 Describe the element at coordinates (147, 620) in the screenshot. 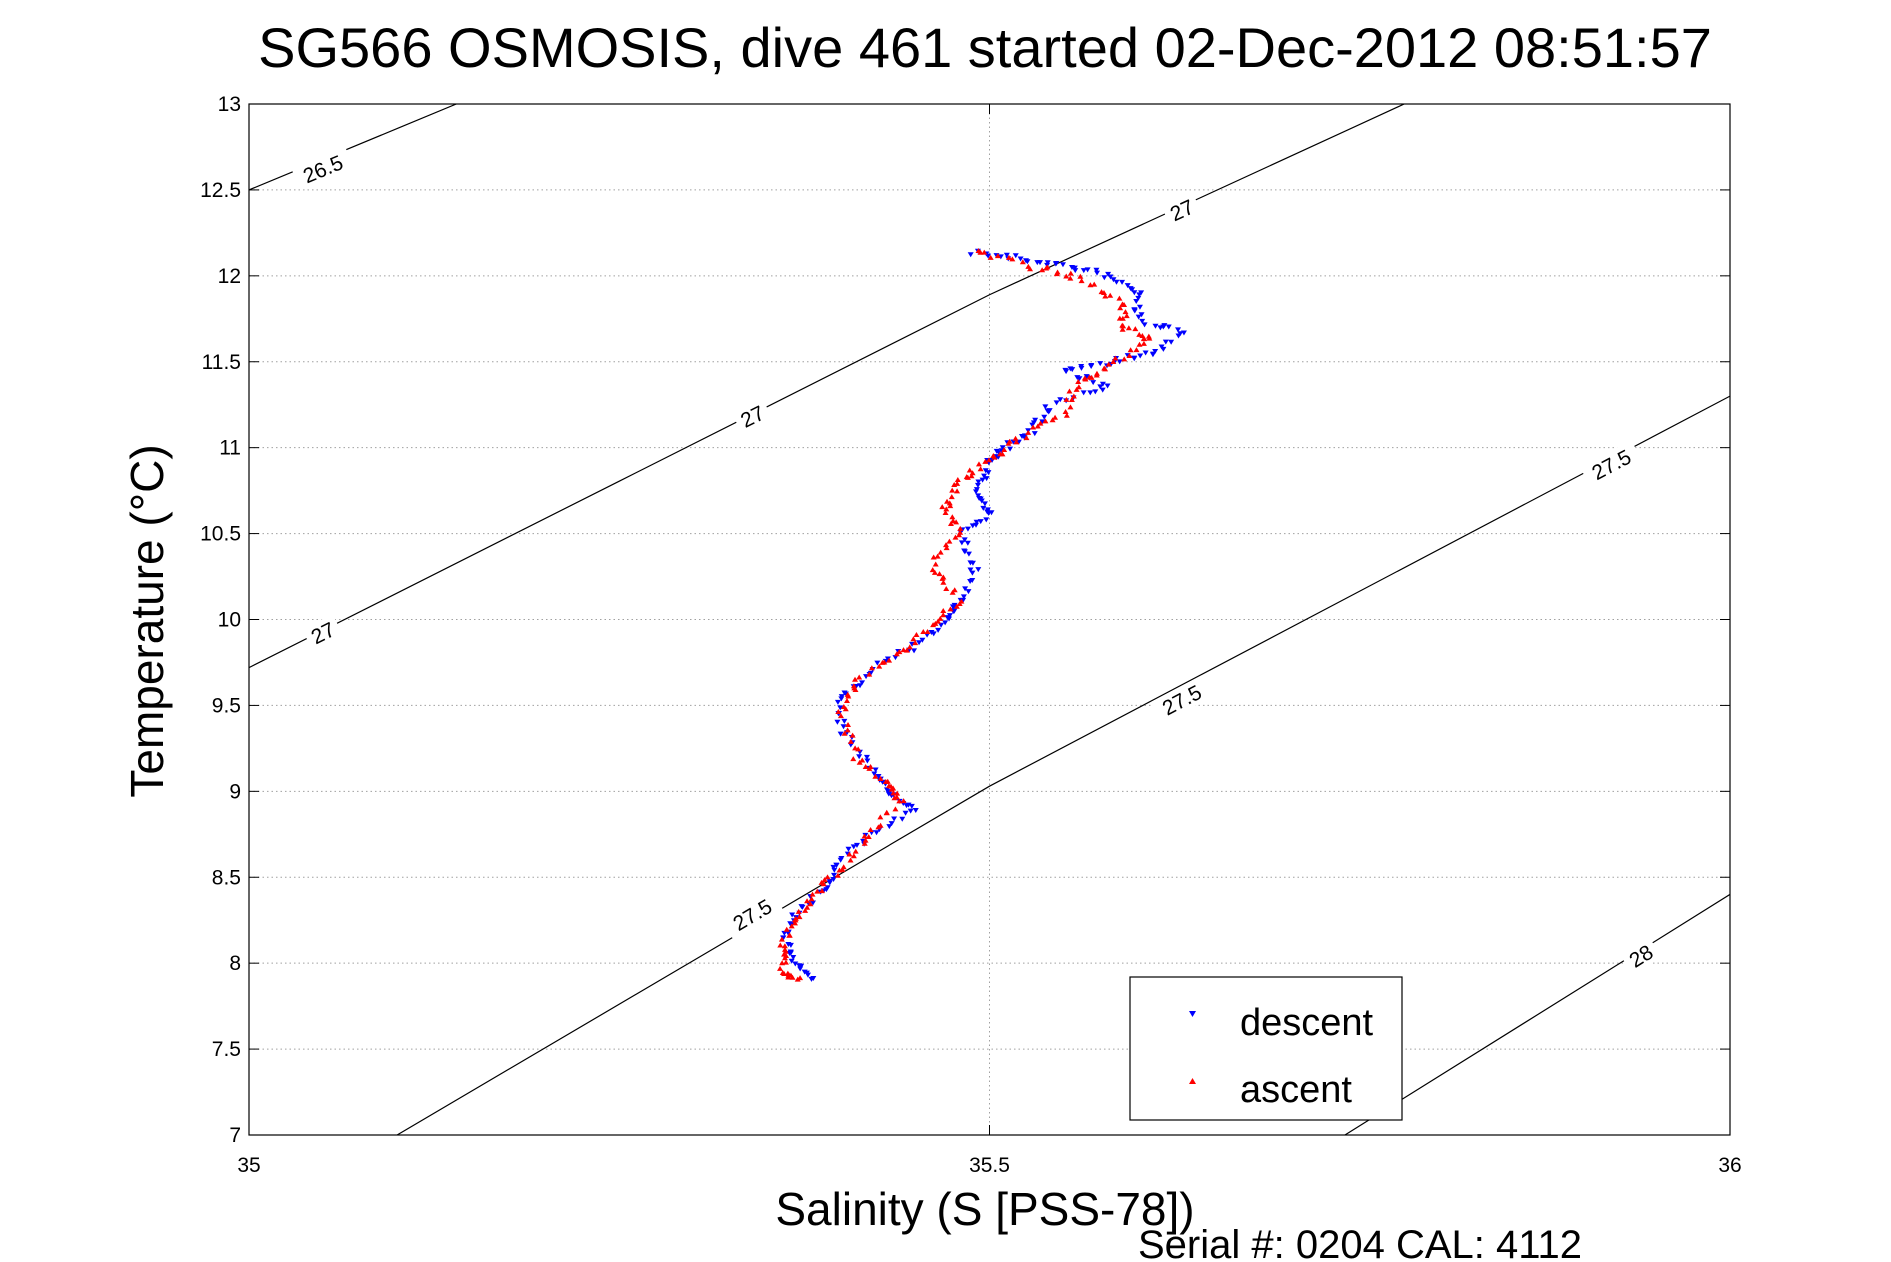

I see `y-axis-label: Temperature (°C)` at that location.